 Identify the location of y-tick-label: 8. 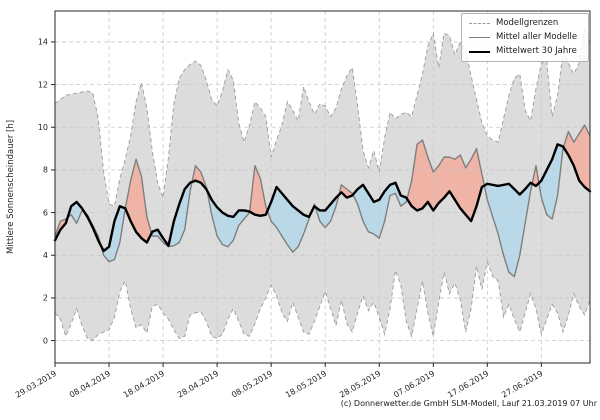
(45, 170).